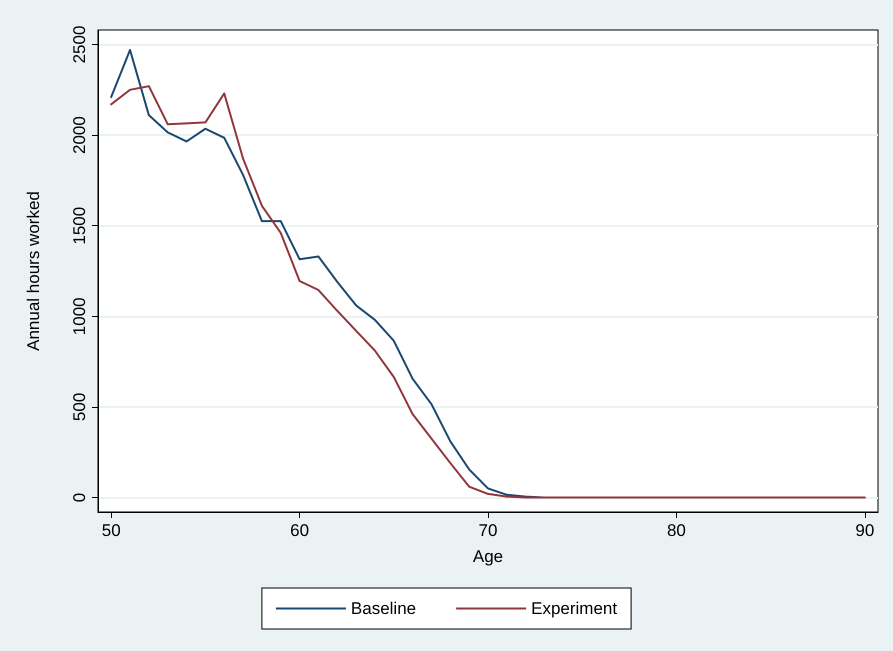 The image size is (893, 651). What do you see at coordinates (488, 530) in the screenshot?
I see `x-tick-label: 70` at bounding box center [488, 530].